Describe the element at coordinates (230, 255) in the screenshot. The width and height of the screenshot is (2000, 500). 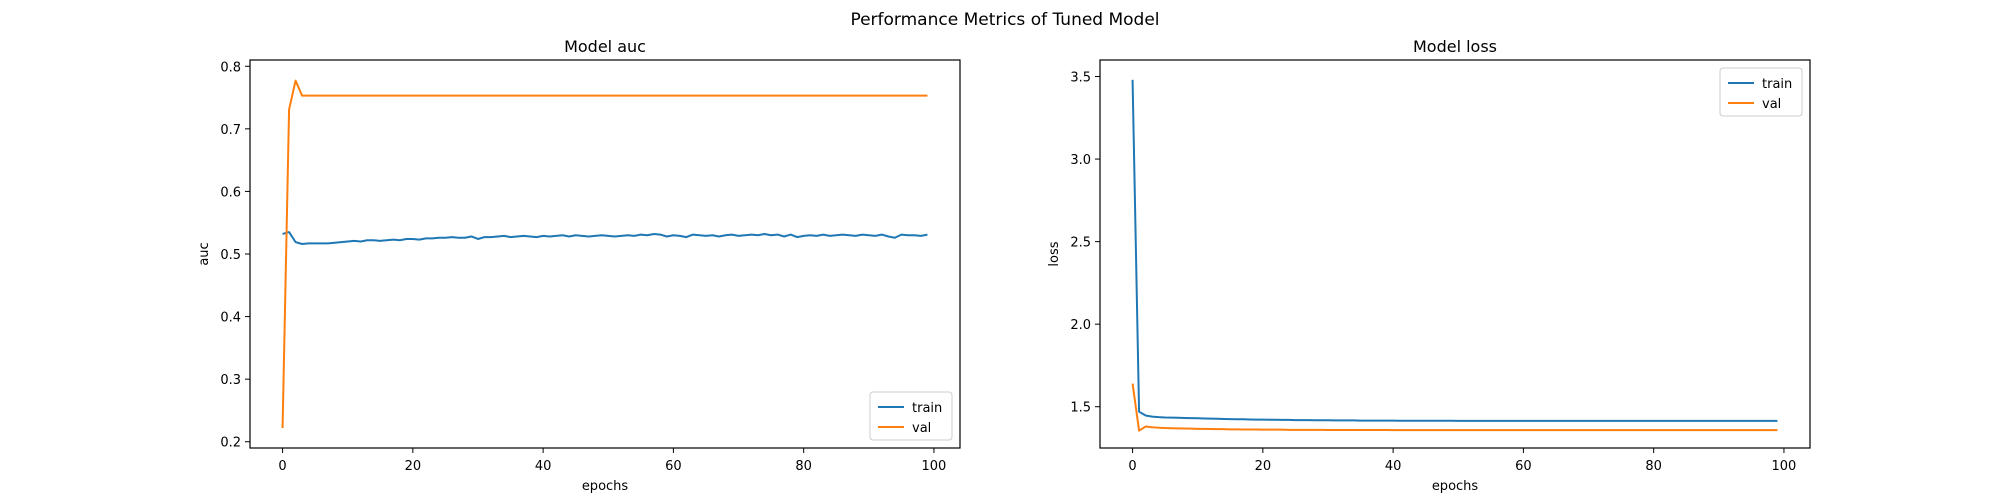
I see `auc-y-tick-label: 0.5` at that location.